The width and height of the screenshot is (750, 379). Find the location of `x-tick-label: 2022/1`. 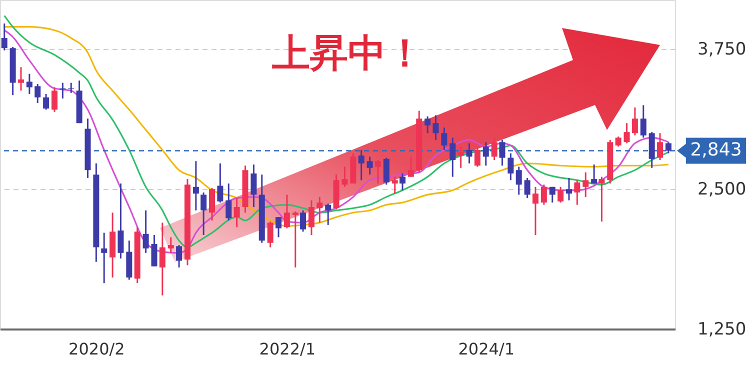

x-tick-label: 2022/1 is located at coordinates (287, 349).